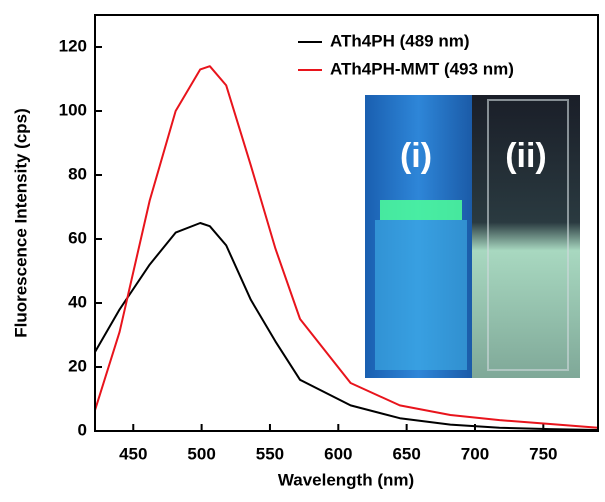  Describe the element at coordinates (77, 237) in the screenshot. I see `y-tick-label: 60` at that location.